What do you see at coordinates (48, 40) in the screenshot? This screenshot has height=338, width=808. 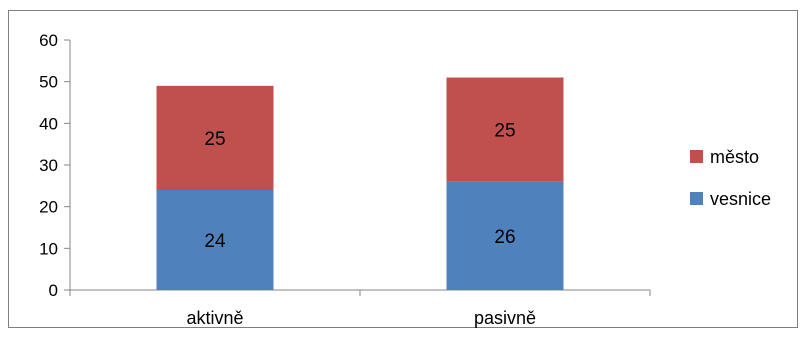 I see `y-tick-label: 60` at bounding box center [48, 40].